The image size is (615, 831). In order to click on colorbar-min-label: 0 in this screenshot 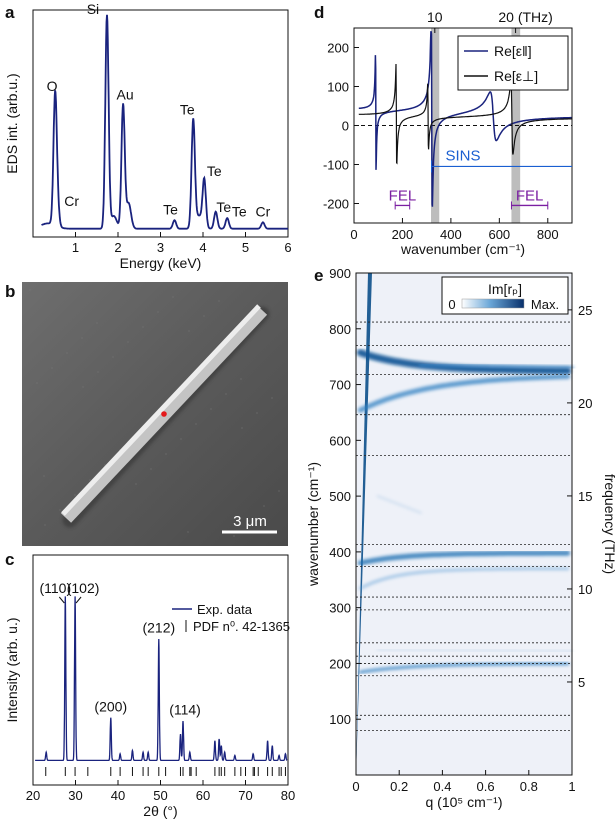, I will do `click(451, 304)`.